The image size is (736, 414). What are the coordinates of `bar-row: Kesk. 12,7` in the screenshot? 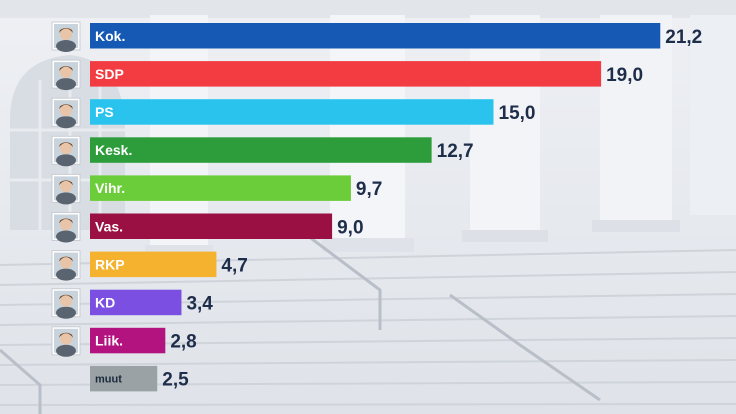 It's located at (262, 151).